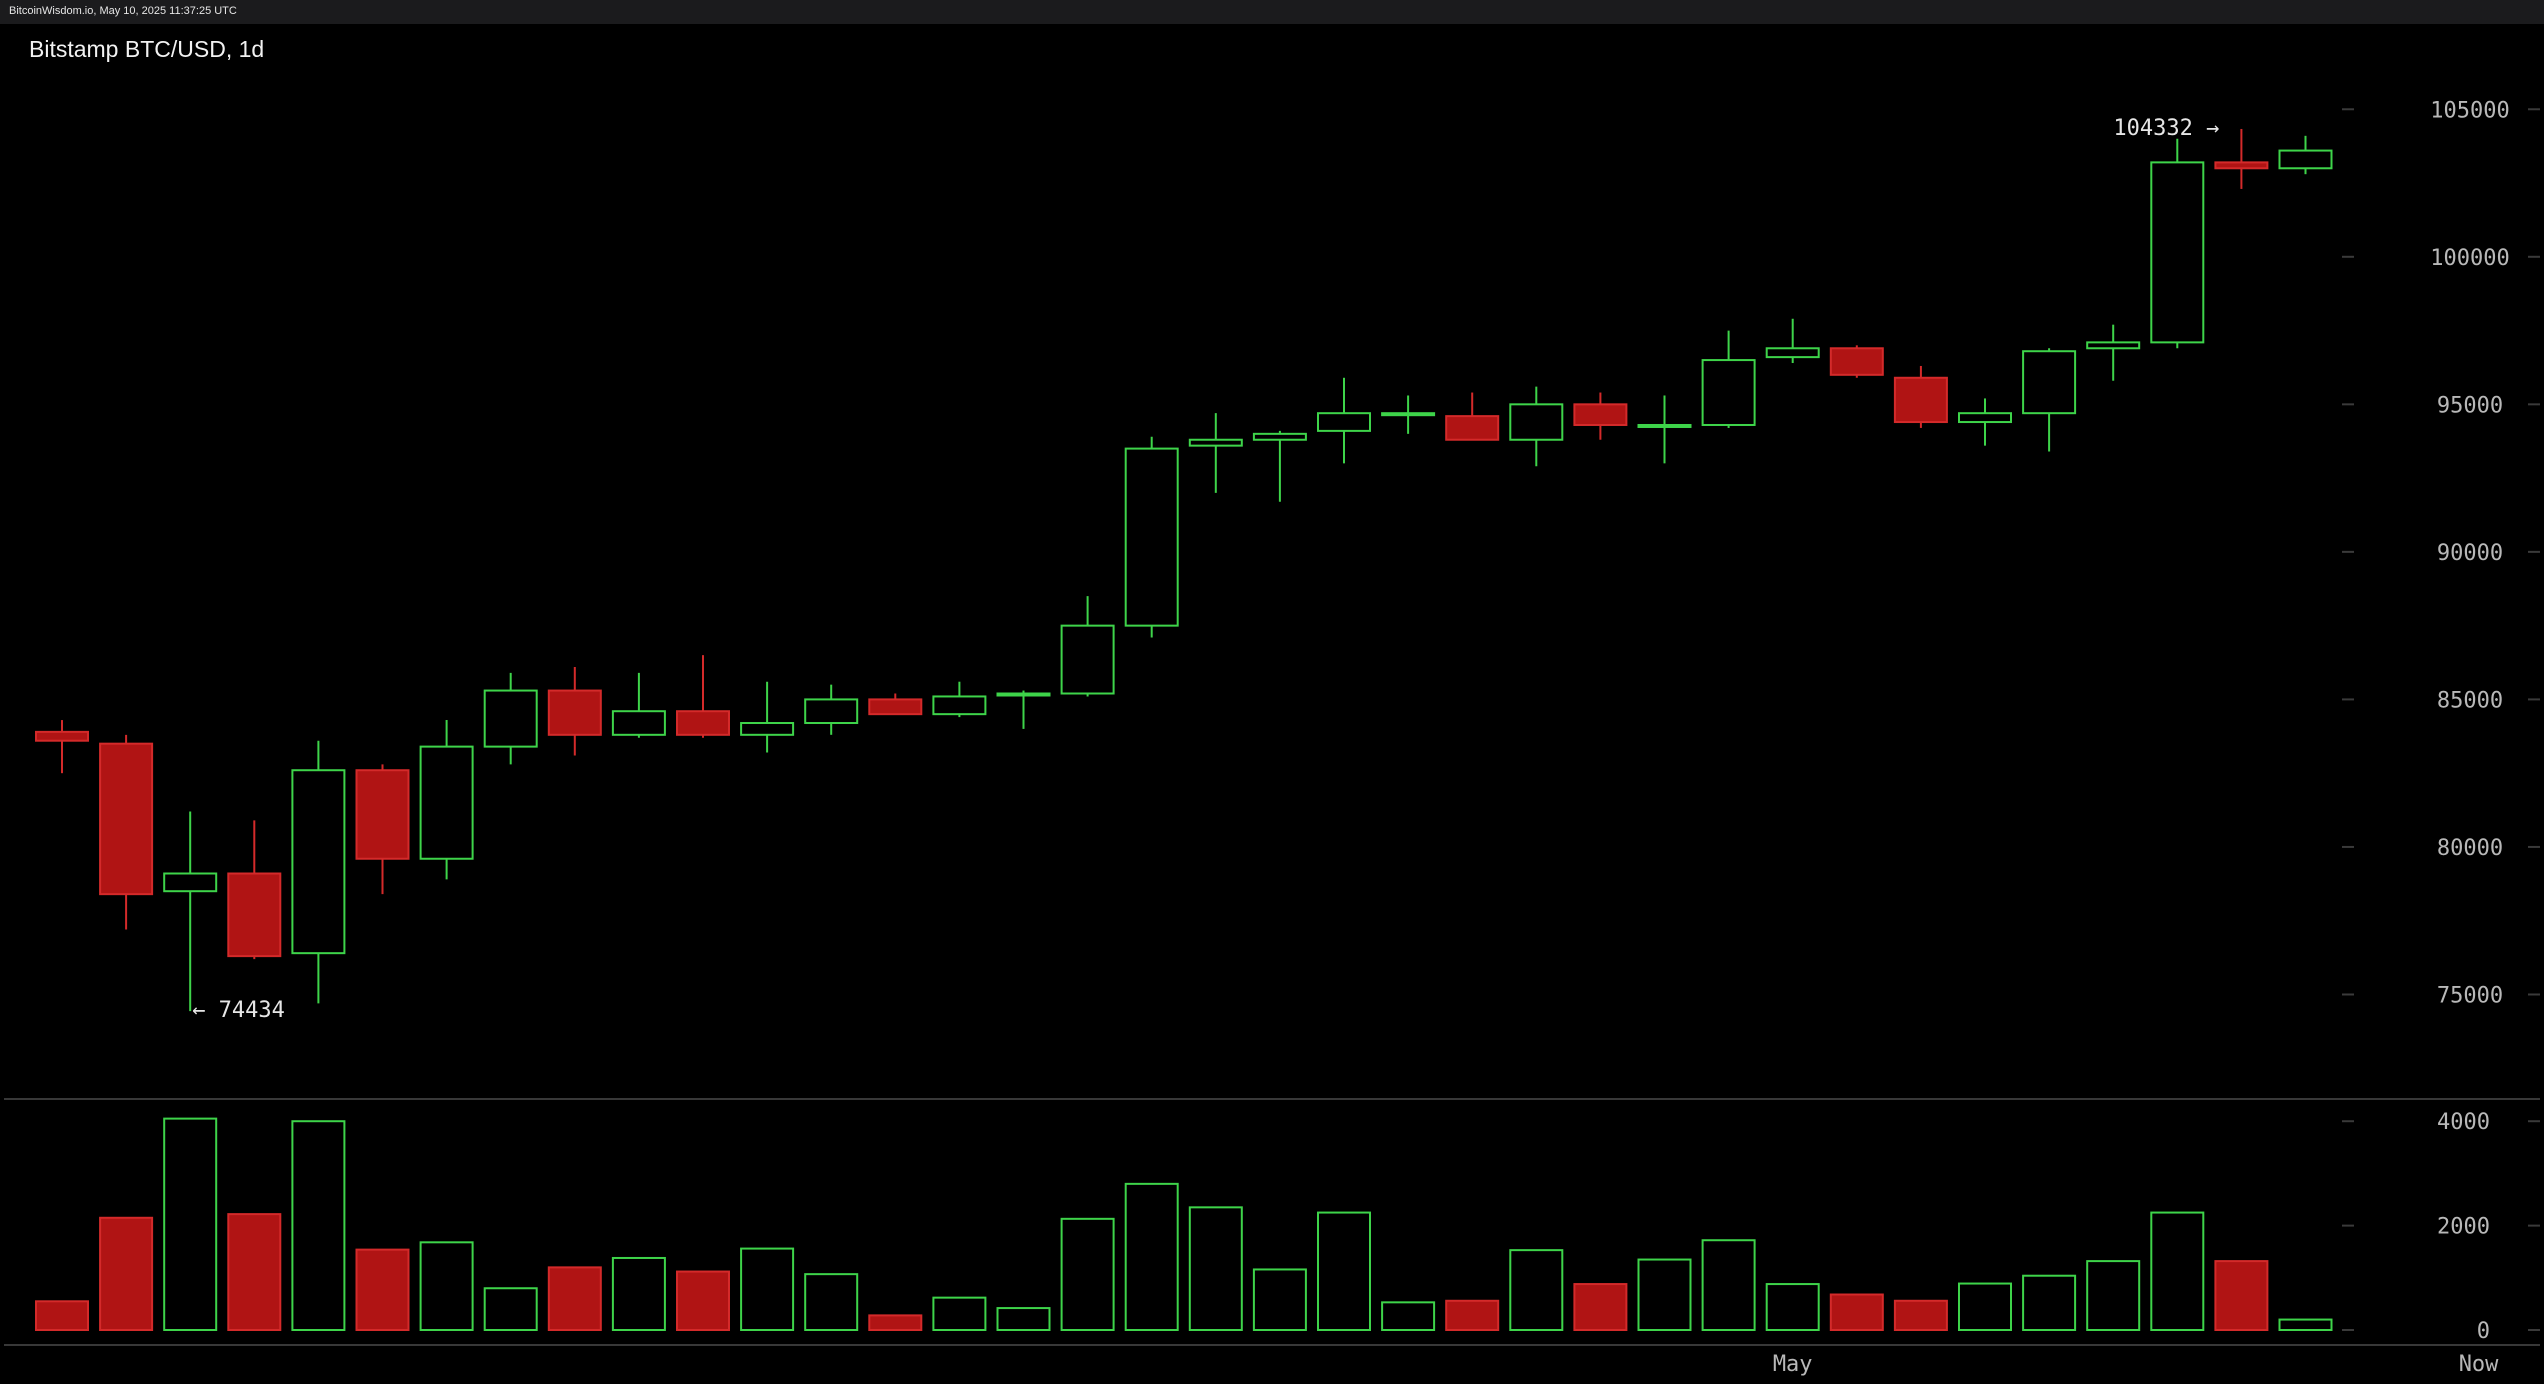  Describe the element at coordinates (2470, 553) in the screenshot. I see `price-tick-label: 90000` at that location.